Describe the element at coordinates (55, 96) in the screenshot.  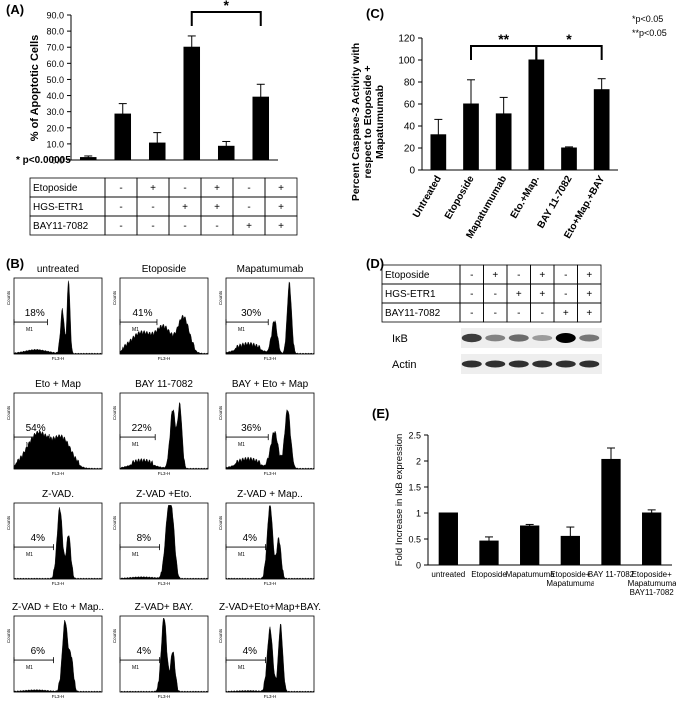
I see `y-tick-label: 40.0` at that location.